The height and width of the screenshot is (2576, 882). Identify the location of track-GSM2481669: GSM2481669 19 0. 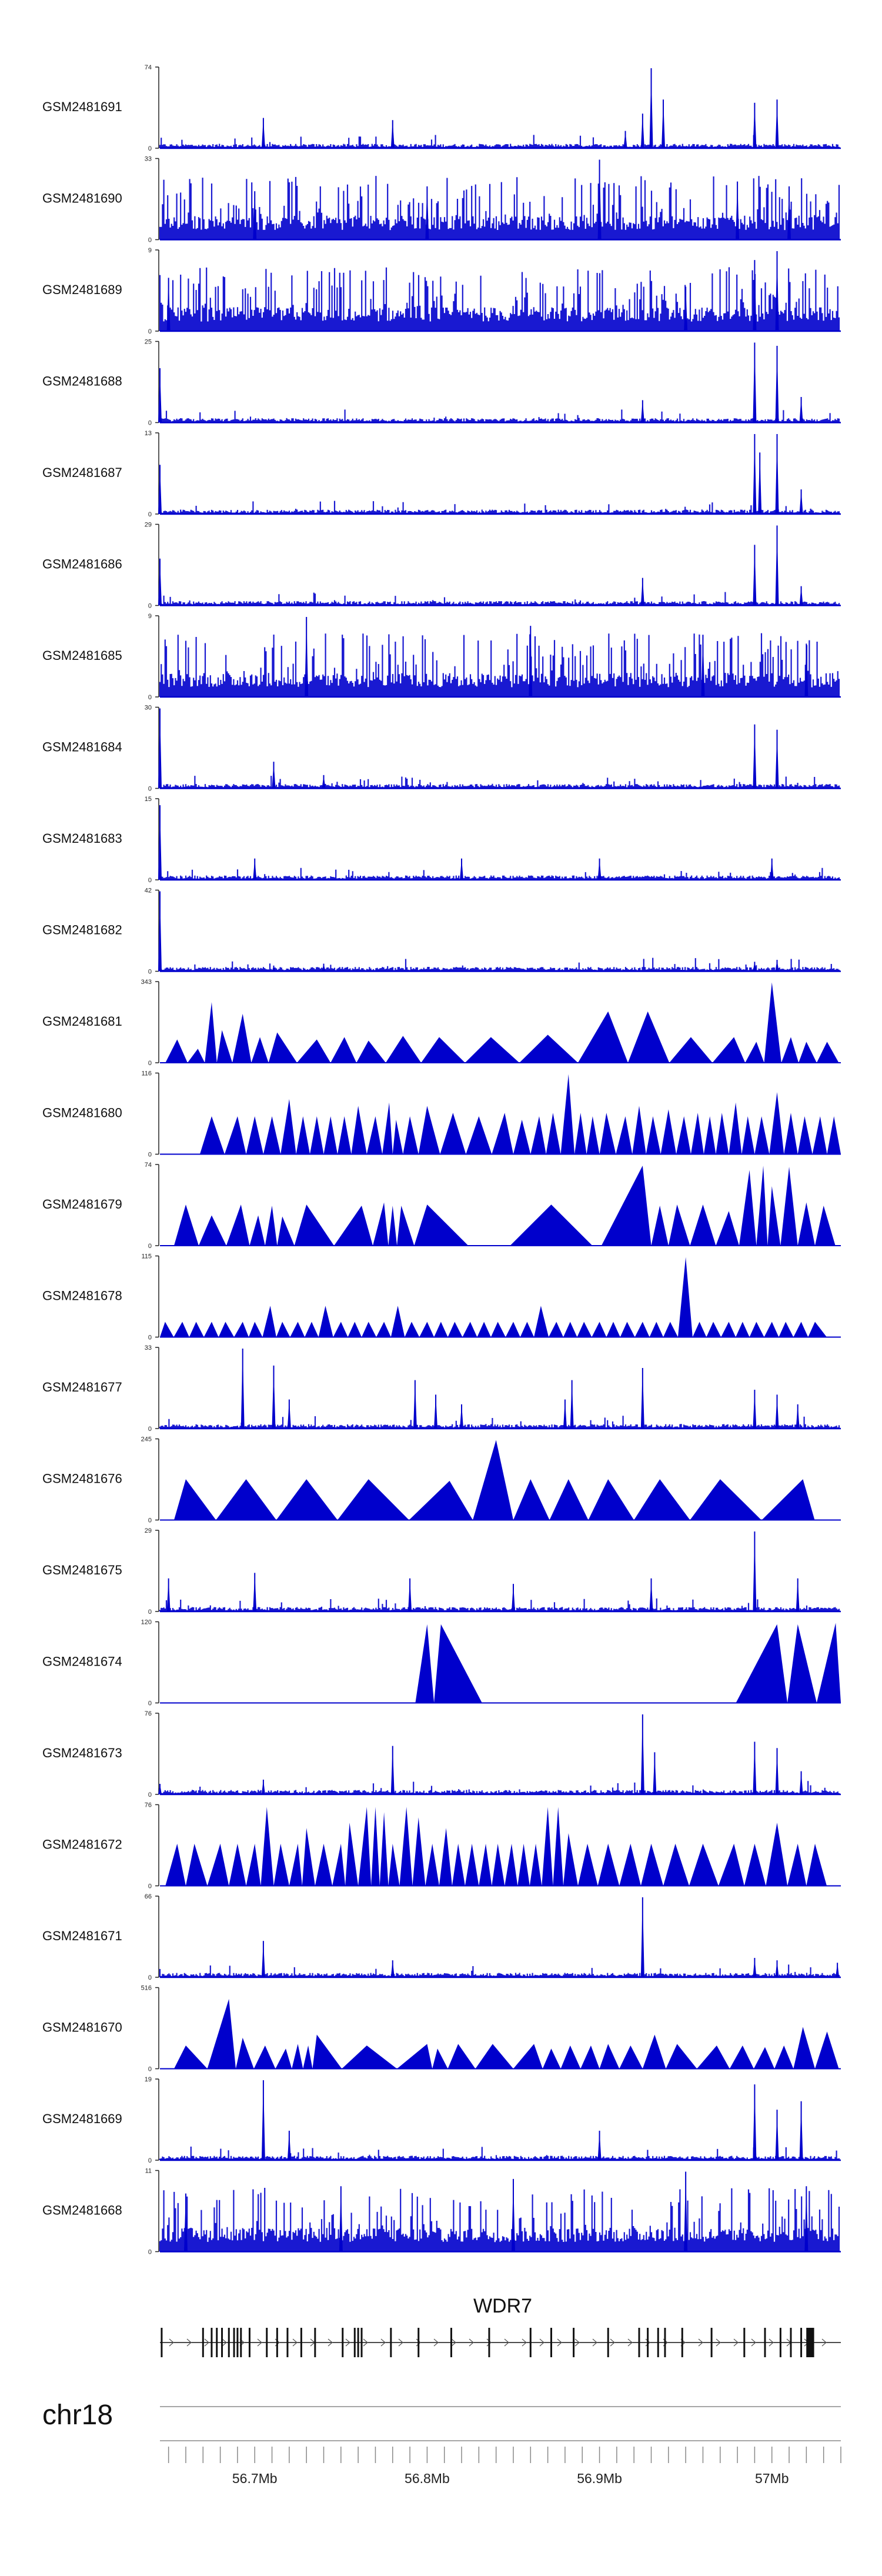
(441, 2120).